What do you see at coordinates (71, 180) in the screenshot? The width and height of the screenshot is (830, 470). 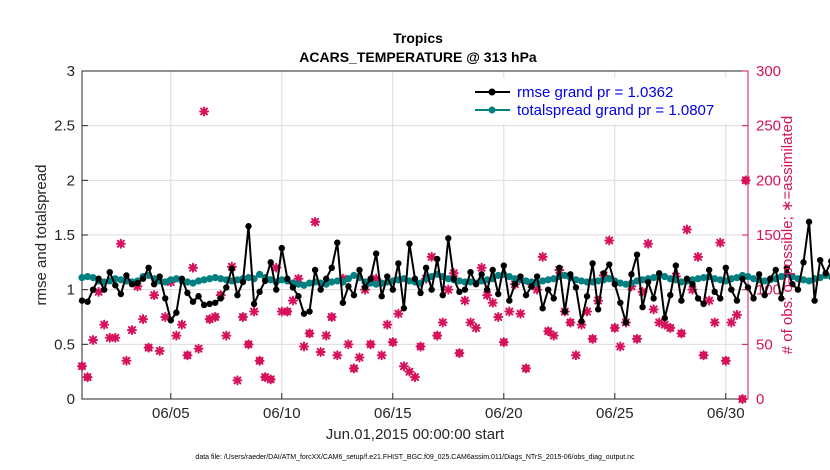 I see `y-tick-label: 2` at bounding box center [71, 180].